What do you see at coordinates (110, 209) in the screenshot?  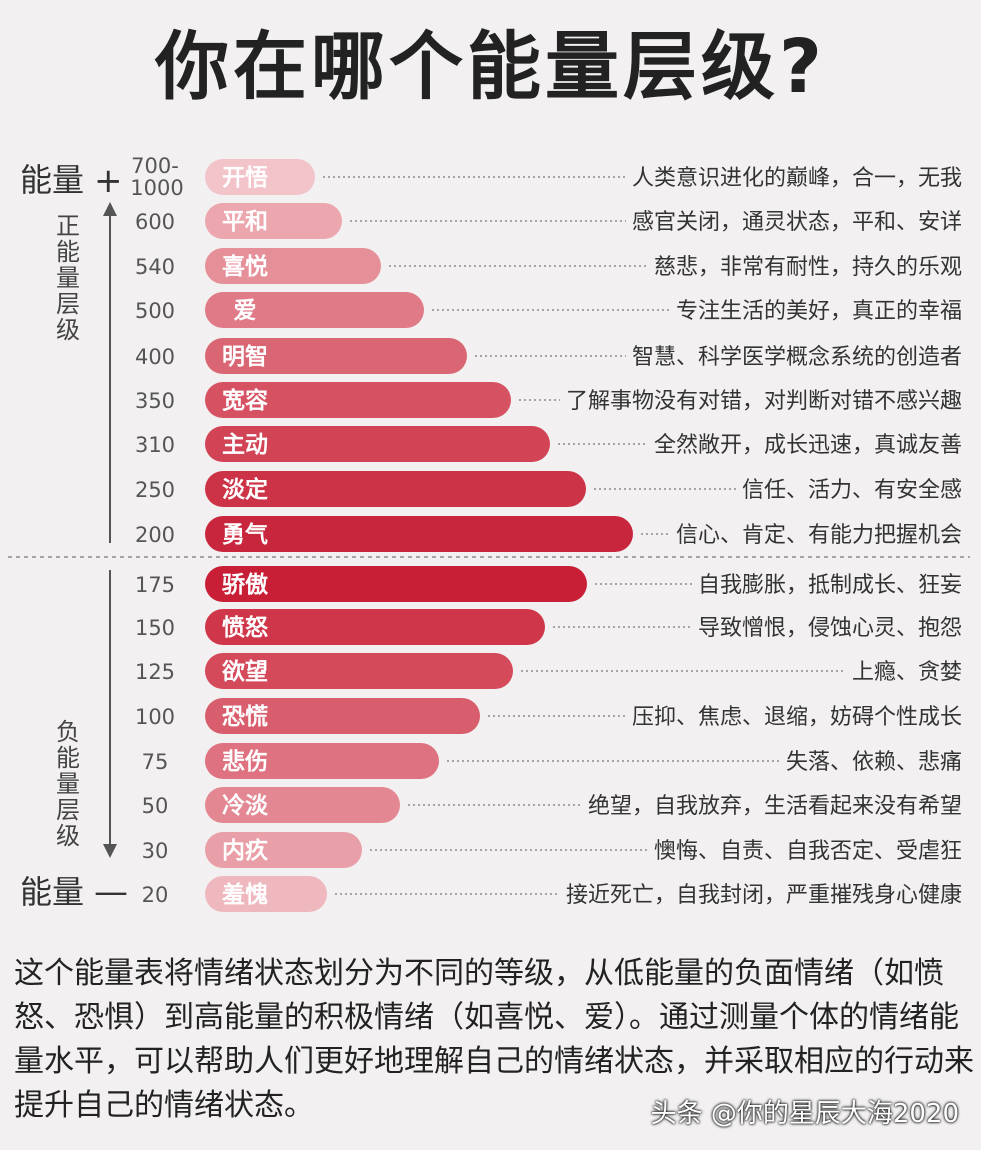 I see `up-arrow-icon` at bounding box center [110, 209].